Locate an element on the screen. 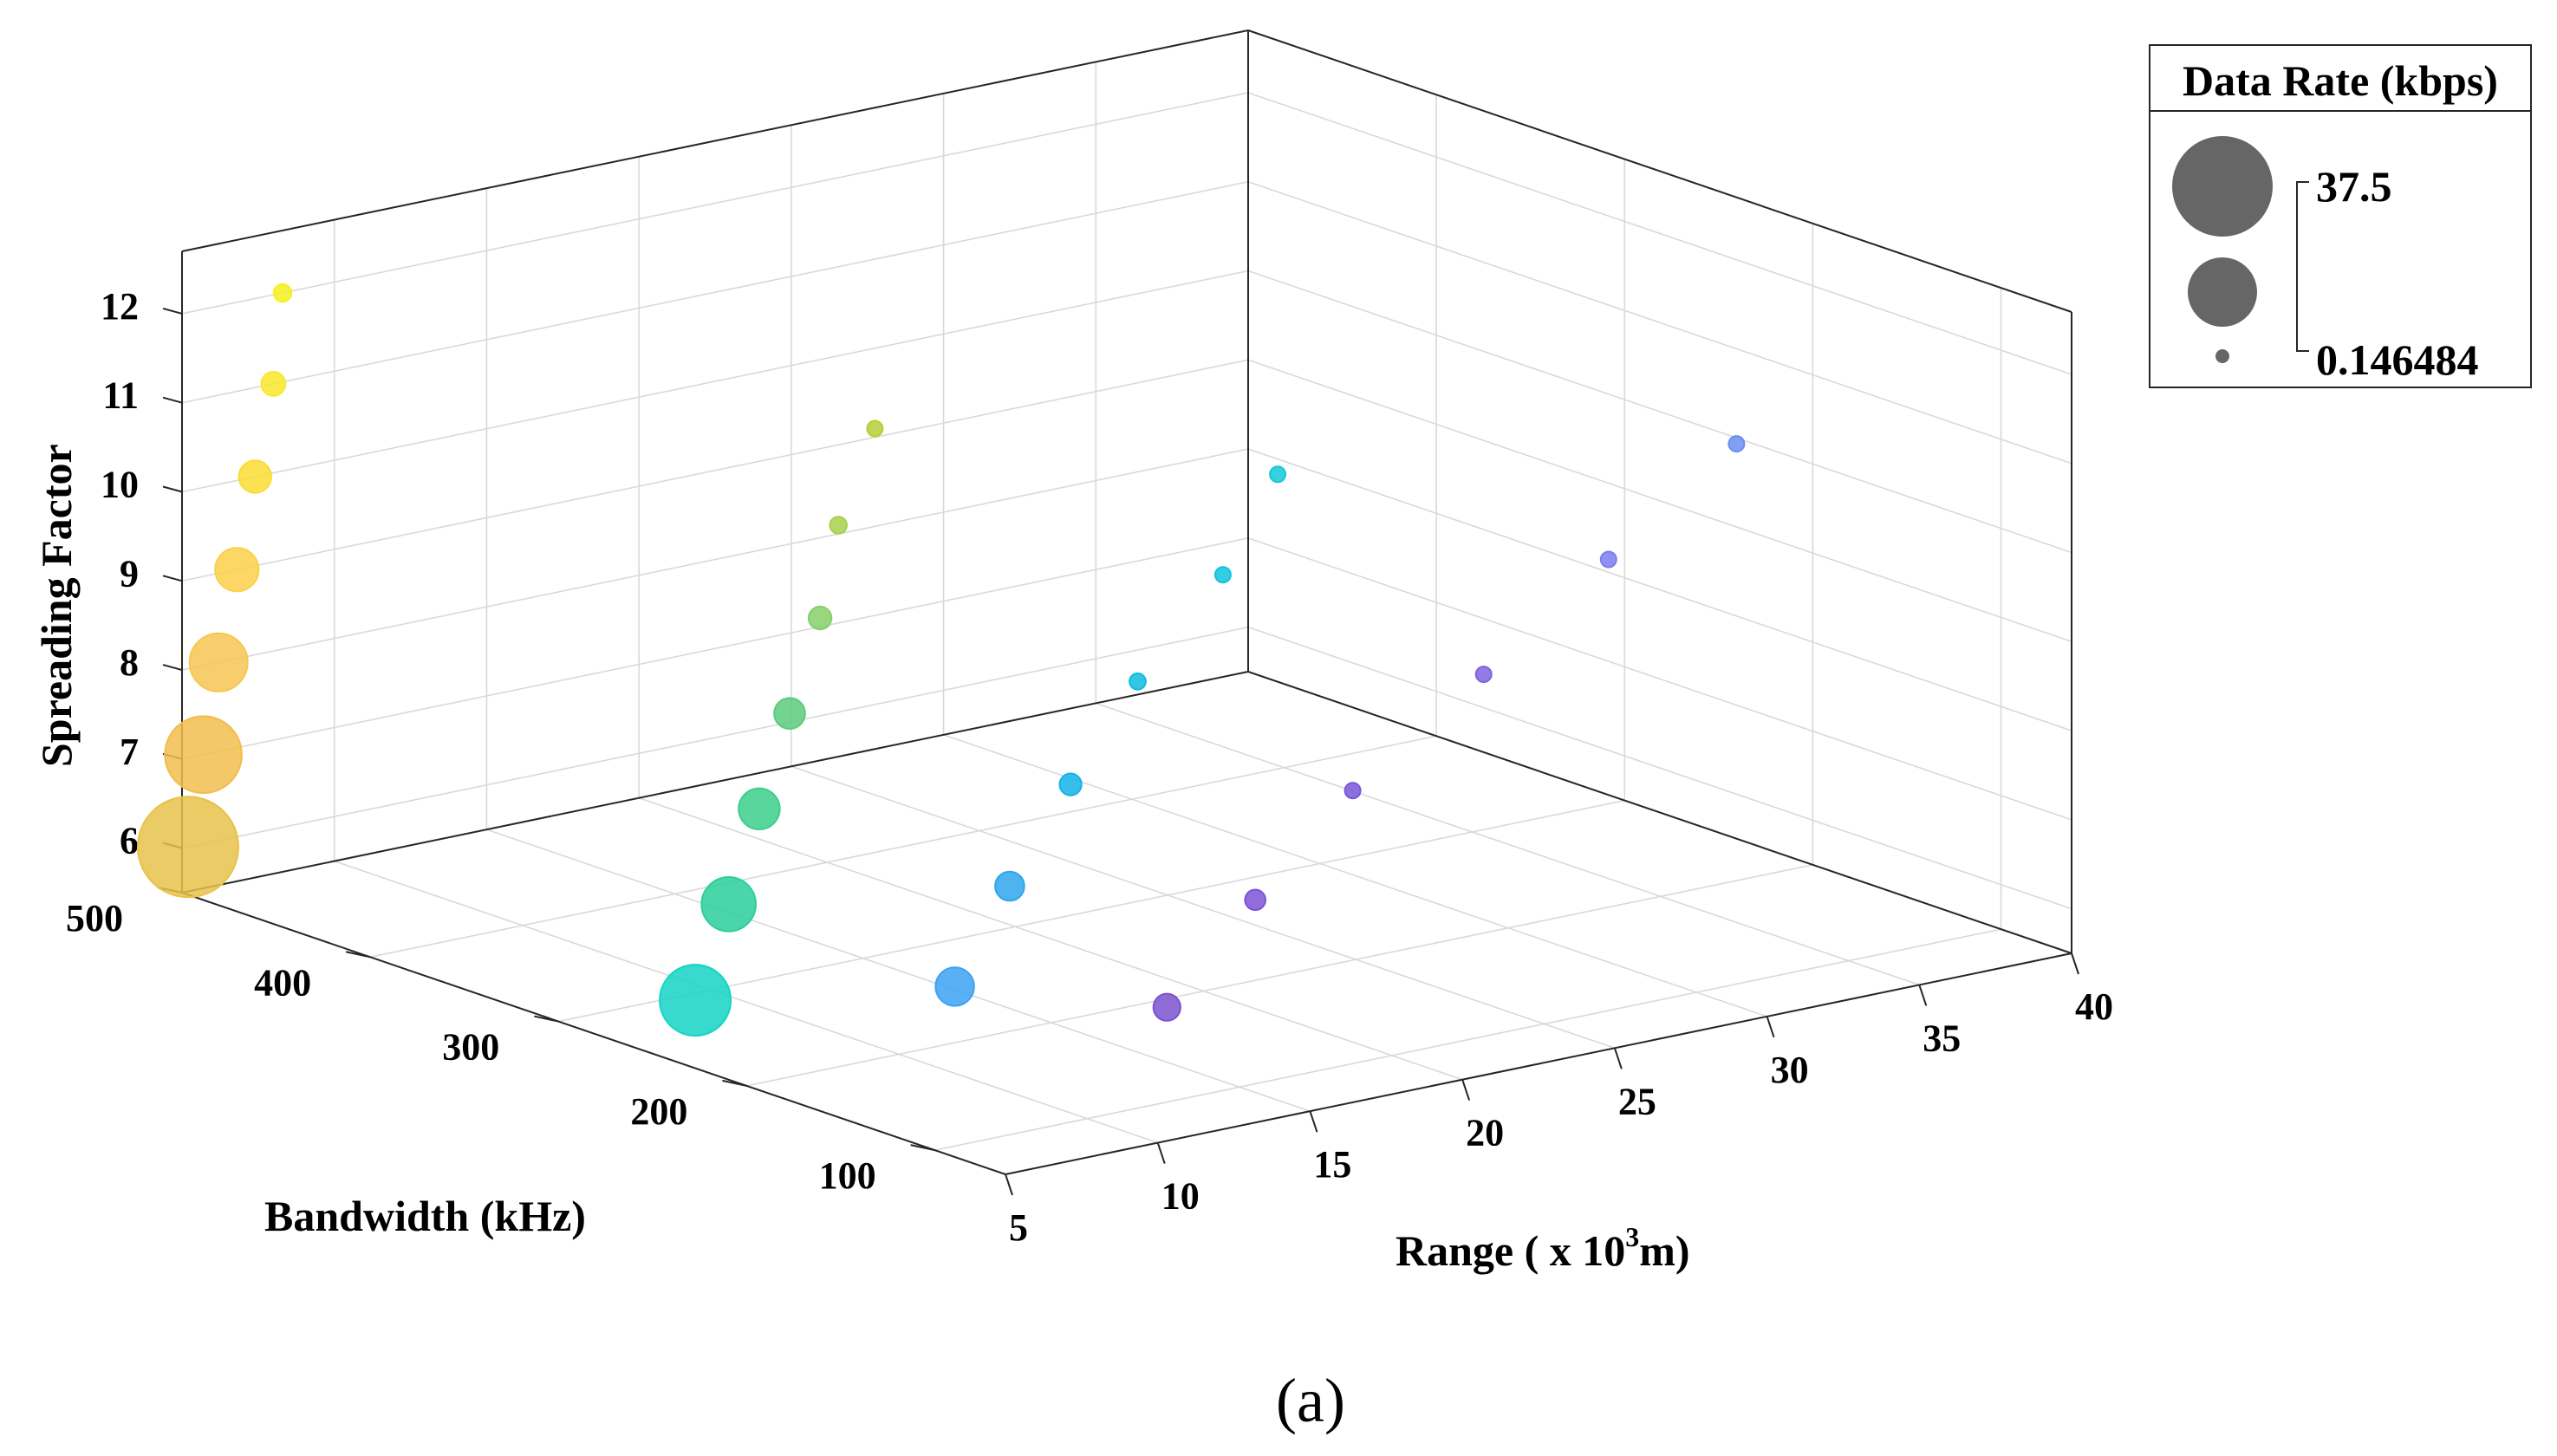 This screenshot has height=1456, width=2557. z-tick-label: 10 is located at coordinates (120, 485).